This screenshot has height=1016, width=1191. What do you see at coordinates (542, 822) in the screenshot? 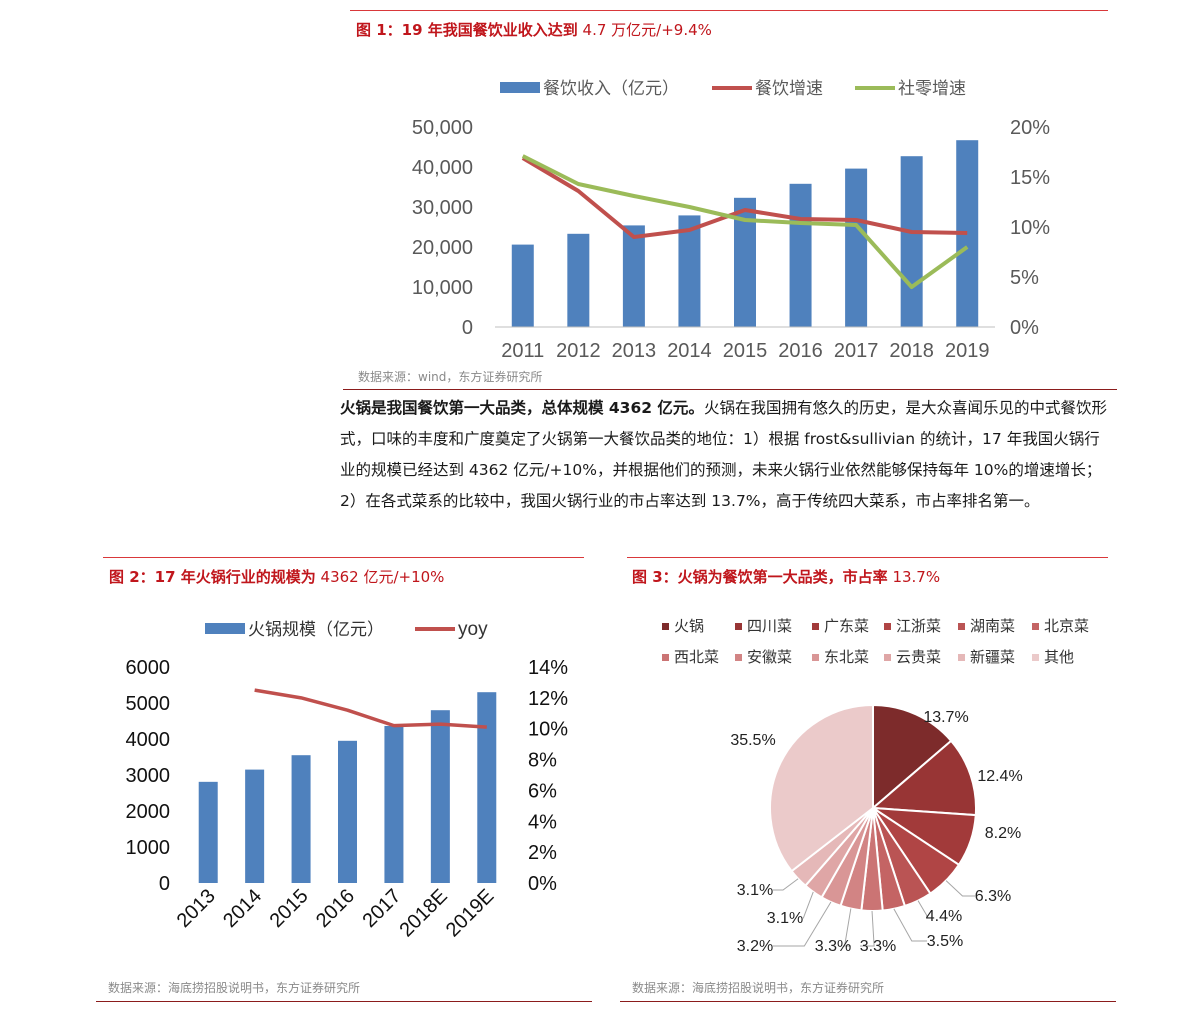
I see `fig2-right-tick: 4%` at bounding box center [542, 822].